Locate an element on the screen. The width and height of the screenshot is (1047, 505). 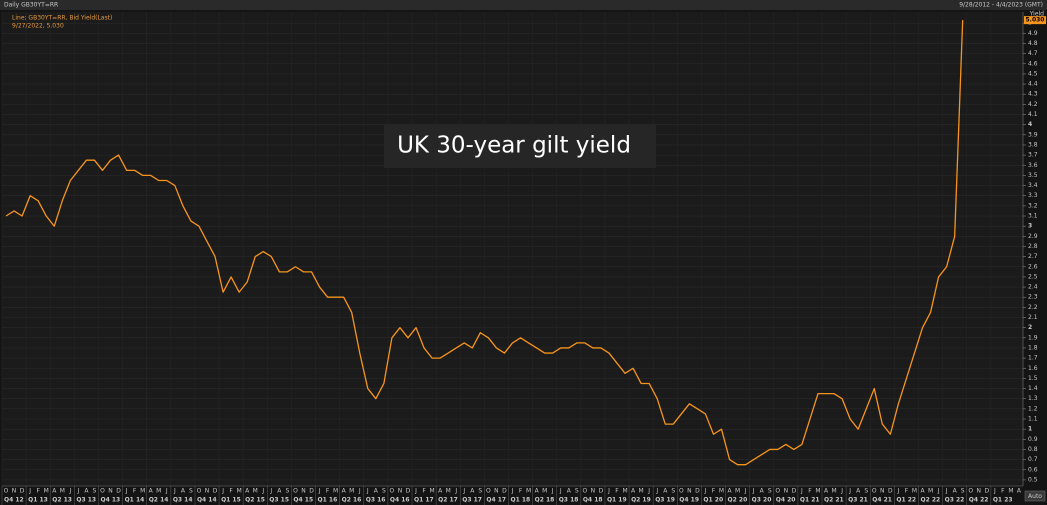
y-tick-label: 0.5 is located at coordinates (1033, 479).